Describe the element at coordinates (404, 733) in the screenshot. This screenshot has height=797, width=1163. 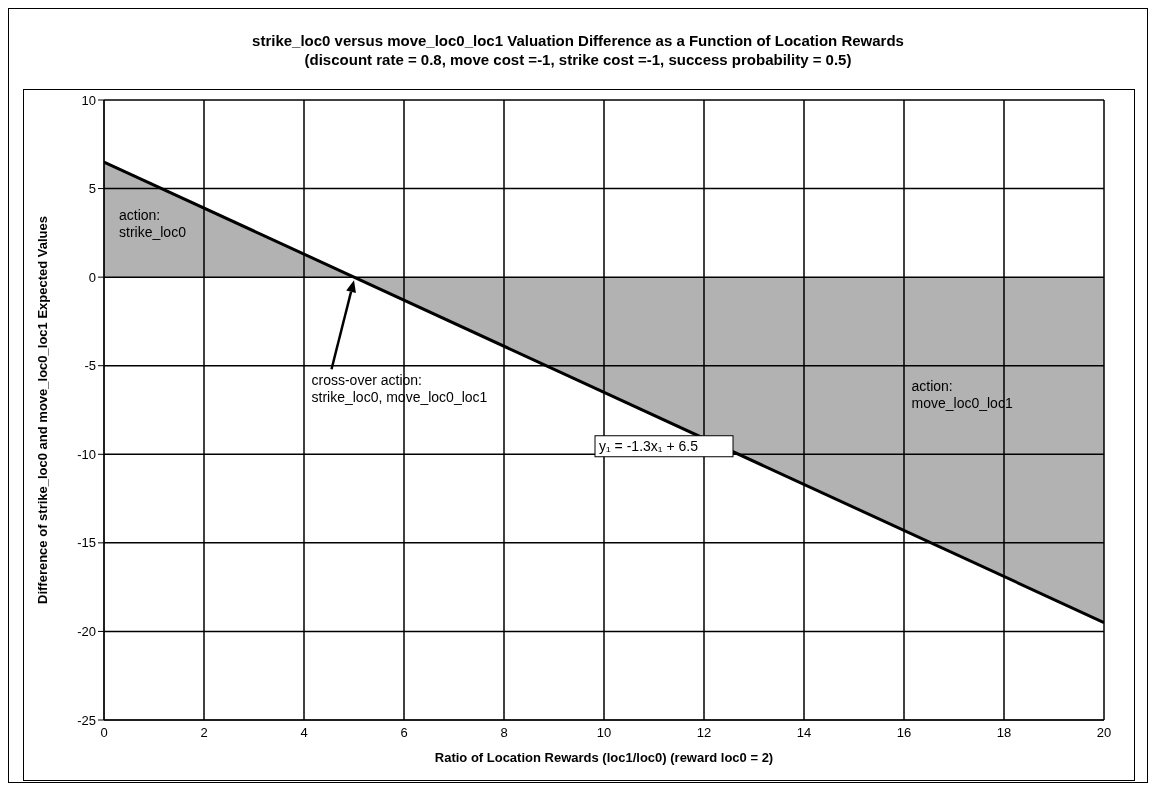
I see `x-tick-label: 6` at that location.